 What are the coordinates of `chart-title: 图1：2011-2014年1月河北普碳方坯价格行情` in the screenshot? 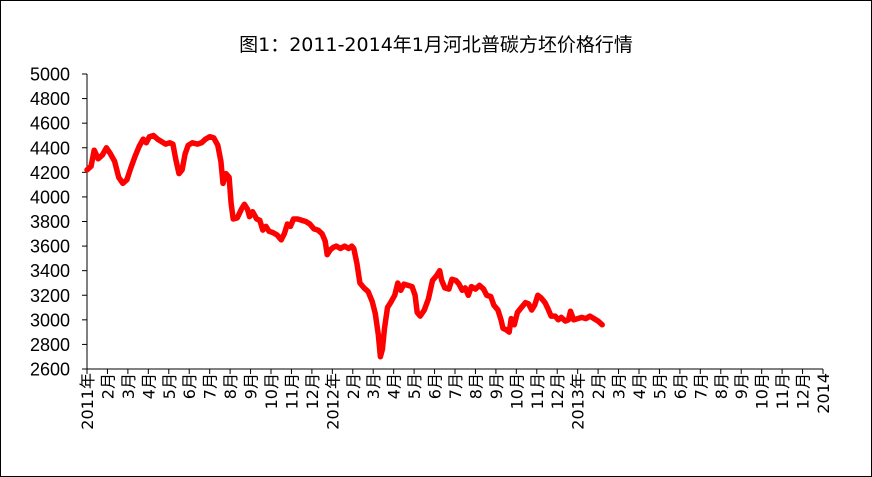 It's located at (436, 45).